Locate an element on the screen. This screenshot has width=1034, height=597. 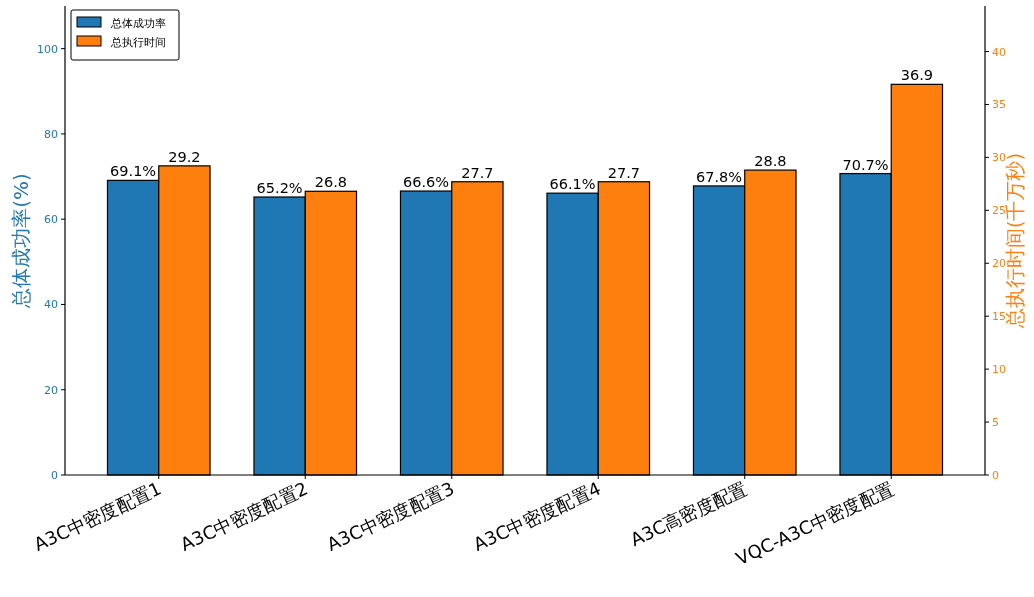
y2-tick-label: 35 is located at coordinates (999, 105).